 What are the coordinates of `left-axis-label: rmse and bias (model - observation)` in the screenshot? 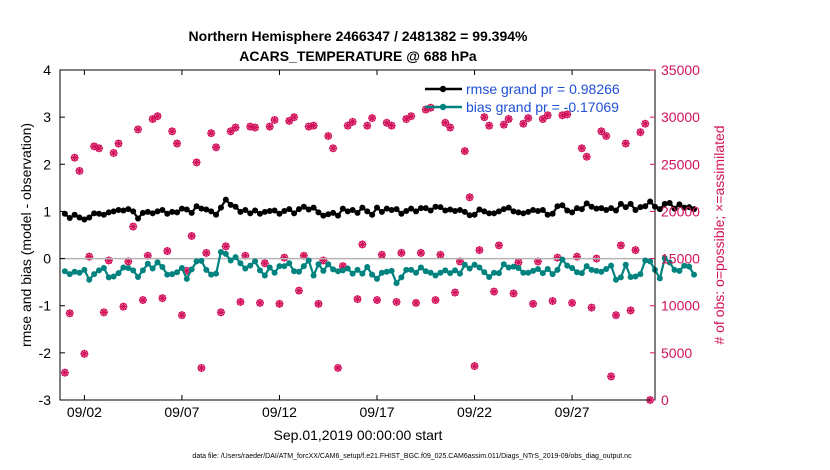 It's located at (26, 235).